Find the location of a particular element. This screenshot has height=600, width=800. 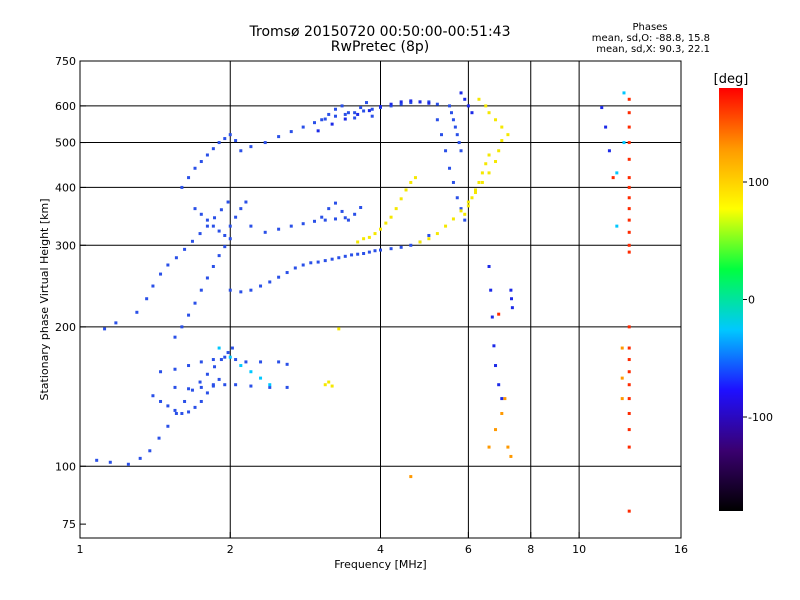

y-tick-label: 750 is located at coordinates (65, 61).